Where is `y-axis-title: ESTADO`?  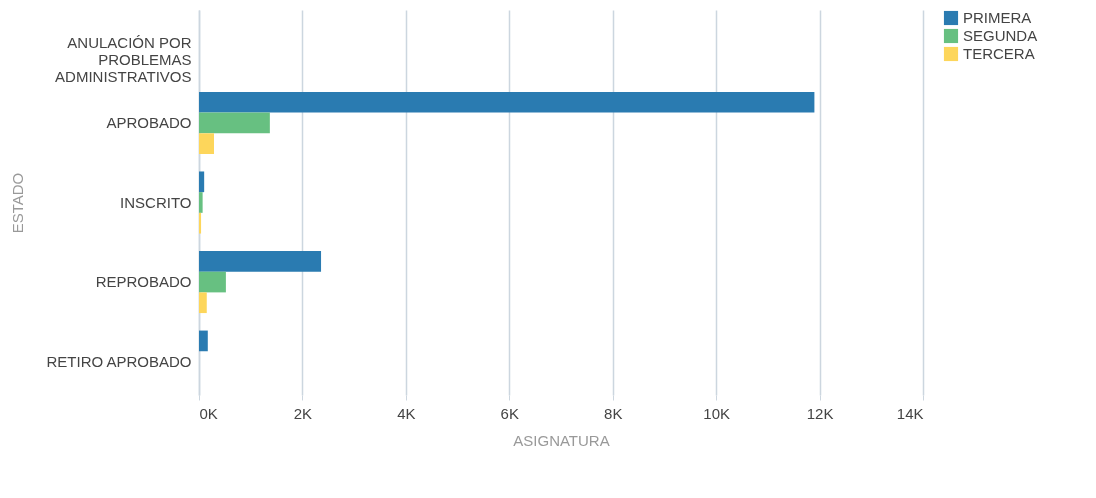
y-axis-title: ESTADO is located at coordinates (17, 203).